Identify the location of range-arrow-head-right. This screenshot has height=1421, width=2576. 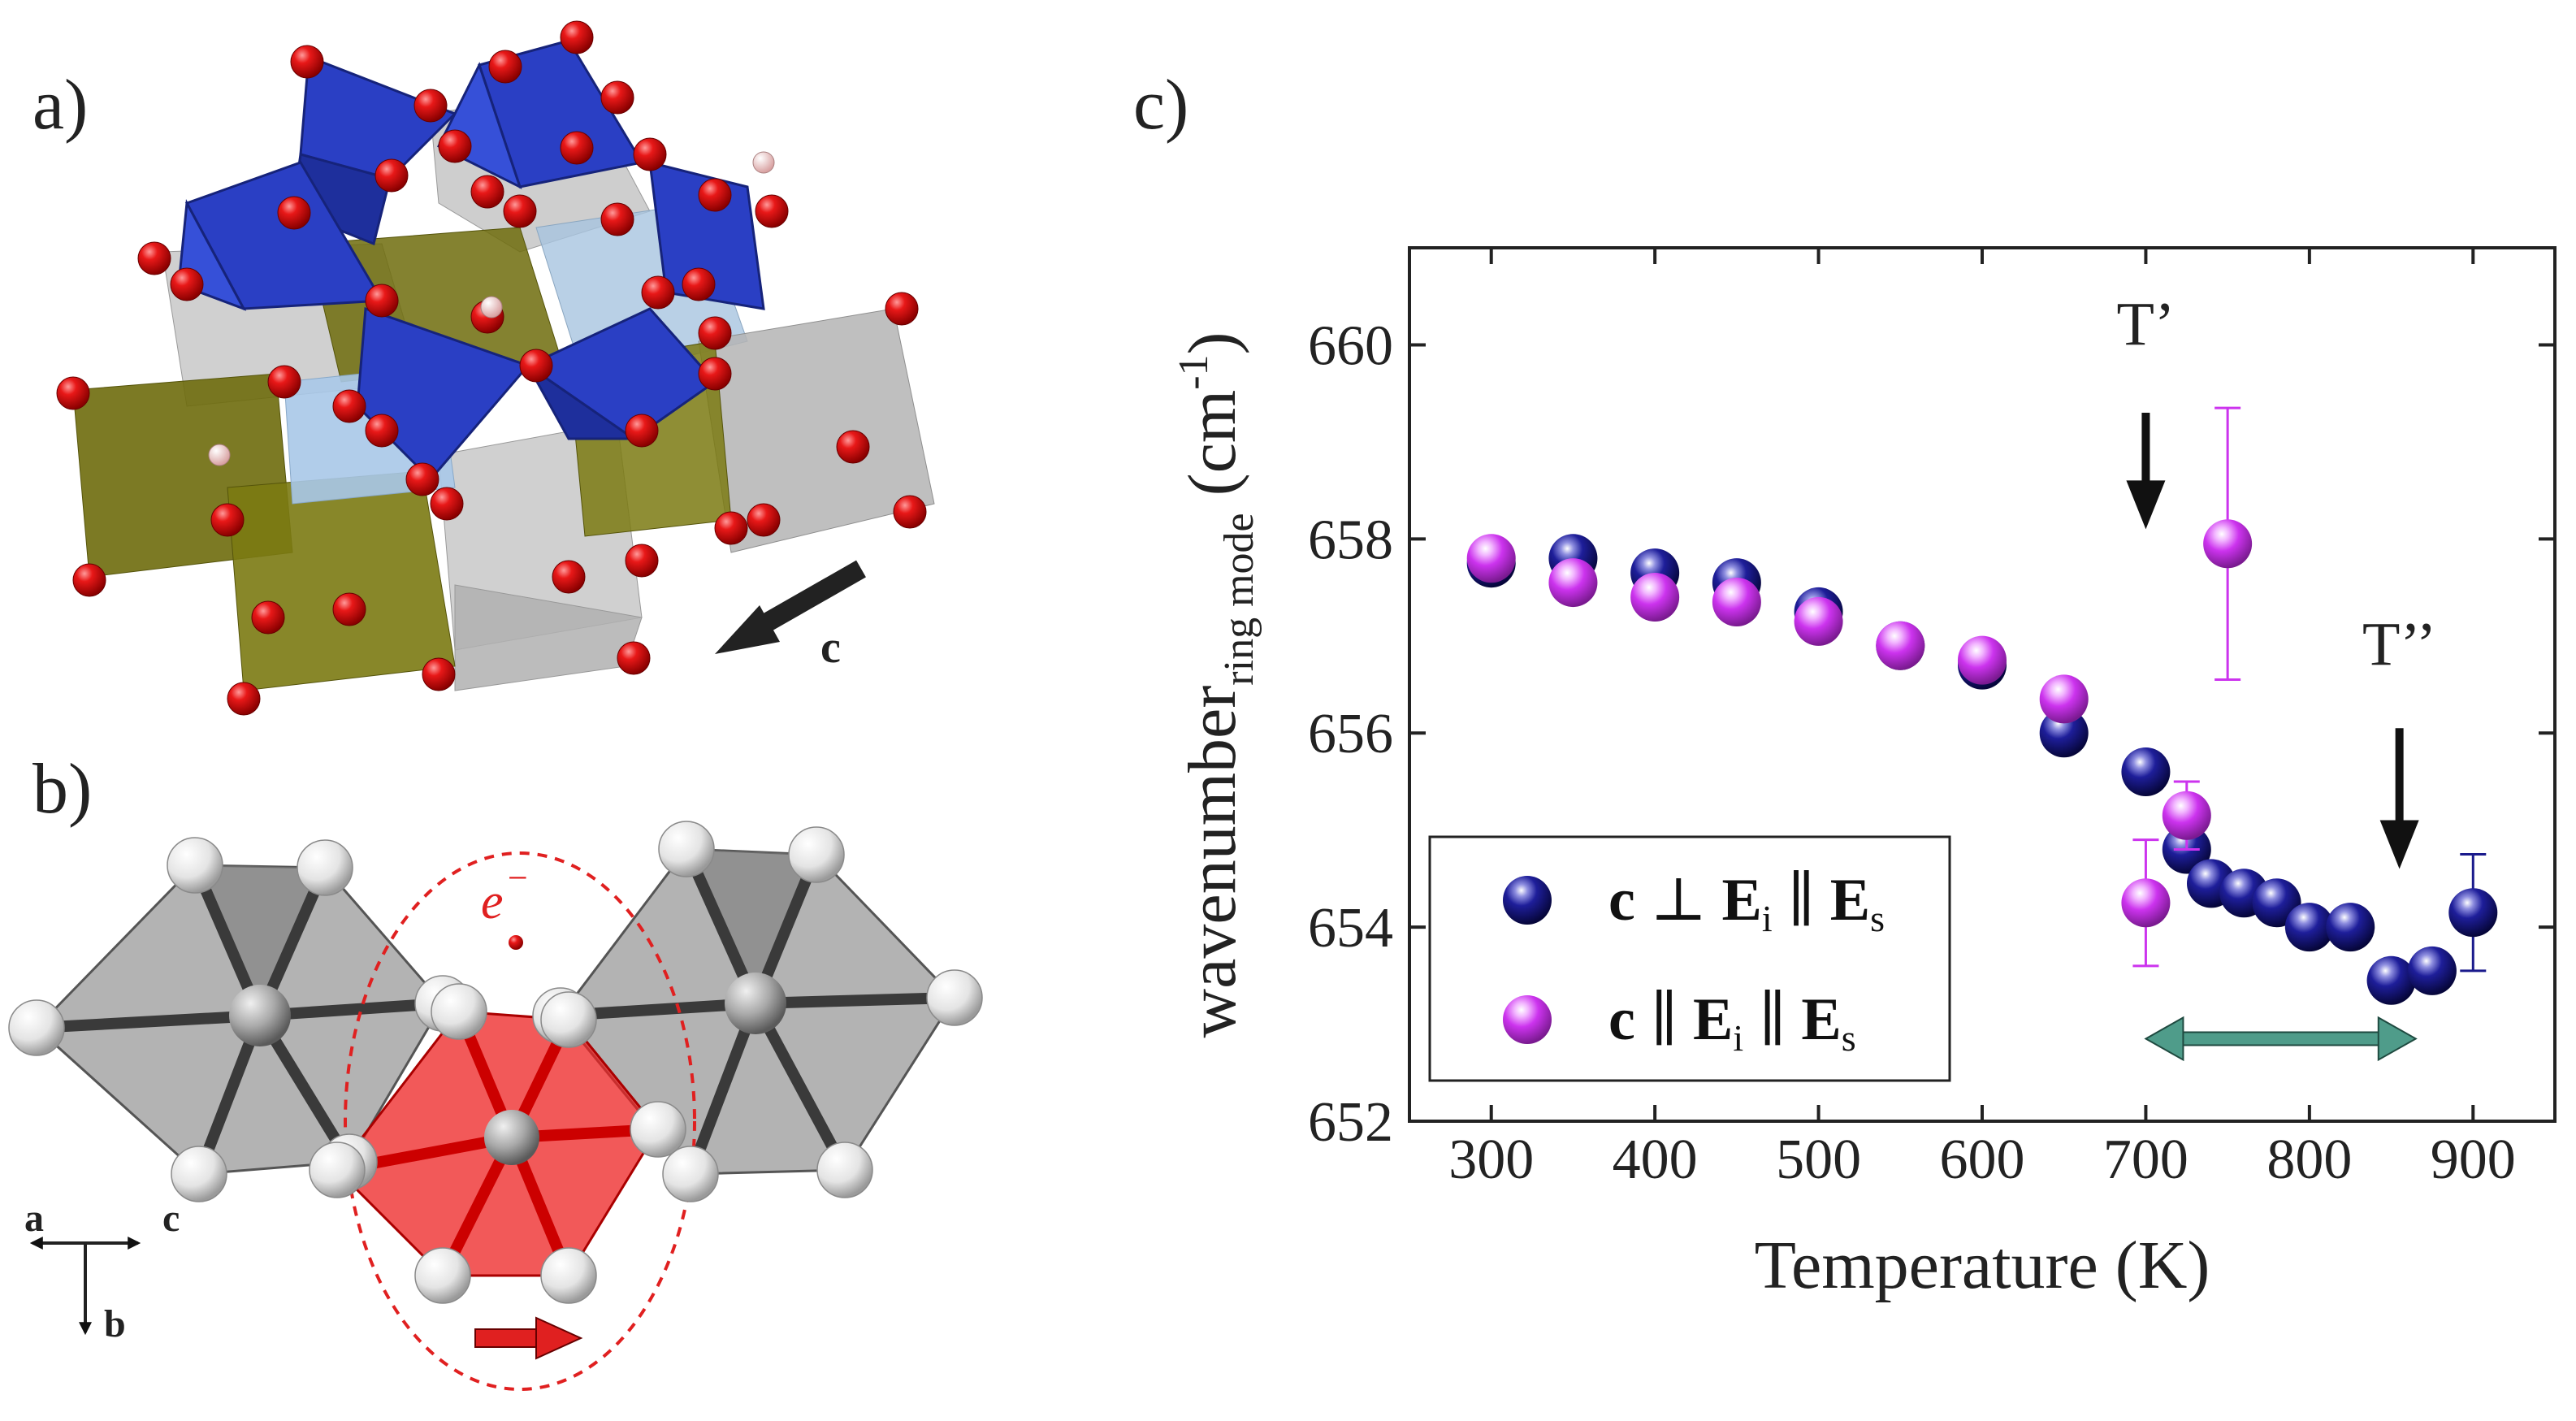
(2397, 1039).